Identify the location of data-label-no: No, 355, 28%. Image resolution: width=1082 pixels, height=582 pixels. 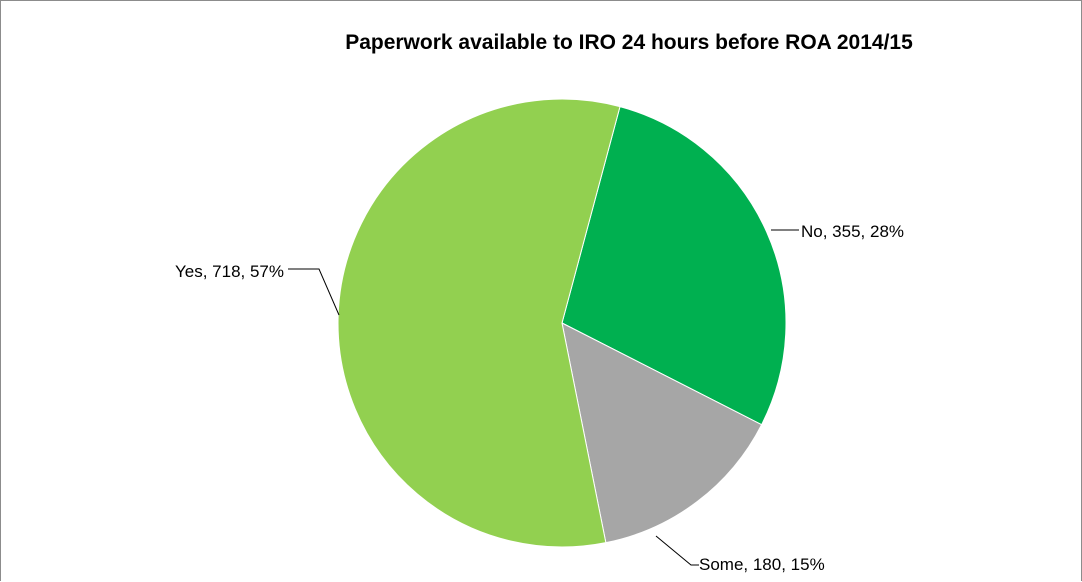
(852, 231).